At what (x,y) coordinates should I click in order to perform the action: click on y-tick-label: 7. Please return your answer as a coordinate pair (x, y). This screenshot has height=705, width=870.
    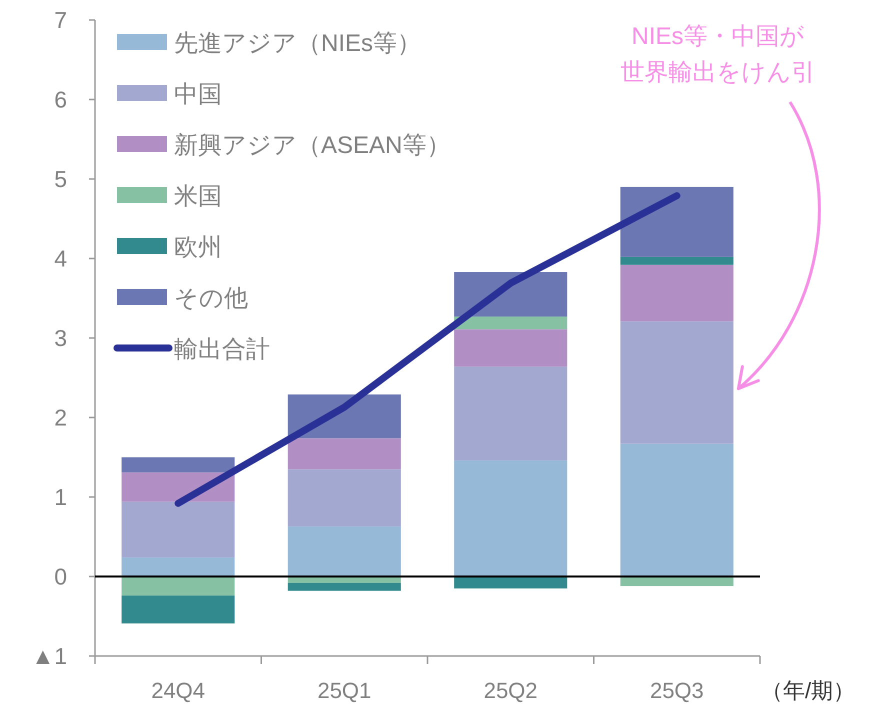
    Looking at the image, I should click on (60, 20).